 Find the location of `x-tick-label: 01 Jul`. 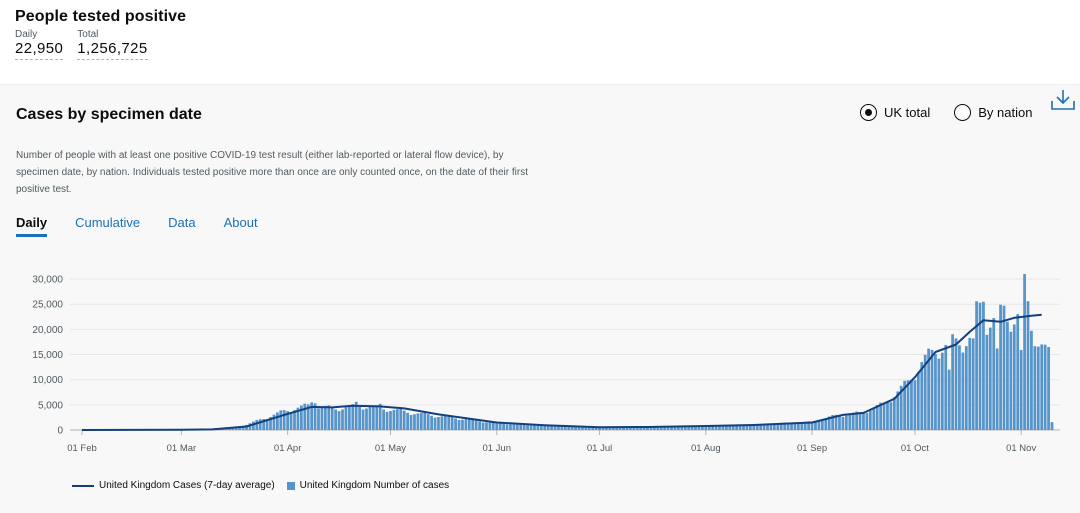

x-tick-label: 01 Jul is located at coordinates (599, 448).